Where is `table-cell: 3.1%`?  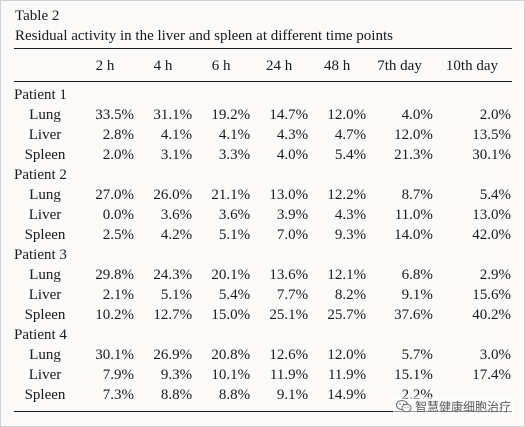 table-cell: 3.1% is located at coordinates (176, 155).